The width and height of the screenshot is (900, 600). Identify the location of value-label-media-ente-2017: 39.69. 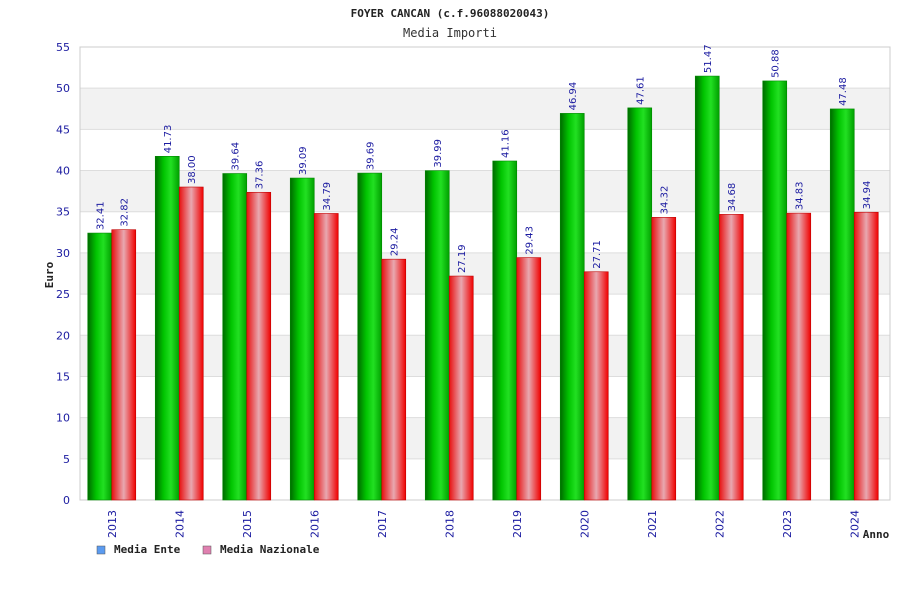
(371, 155).